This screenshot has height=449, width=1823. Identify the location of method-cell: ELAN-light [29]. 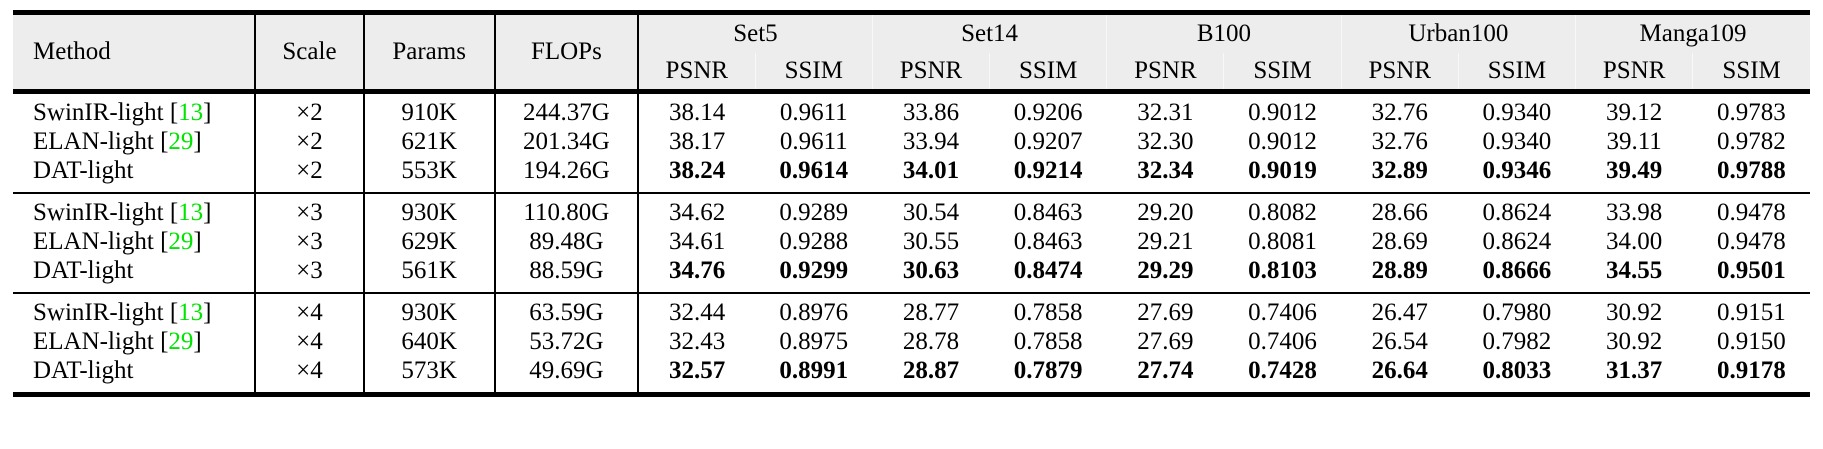
(117, 241).